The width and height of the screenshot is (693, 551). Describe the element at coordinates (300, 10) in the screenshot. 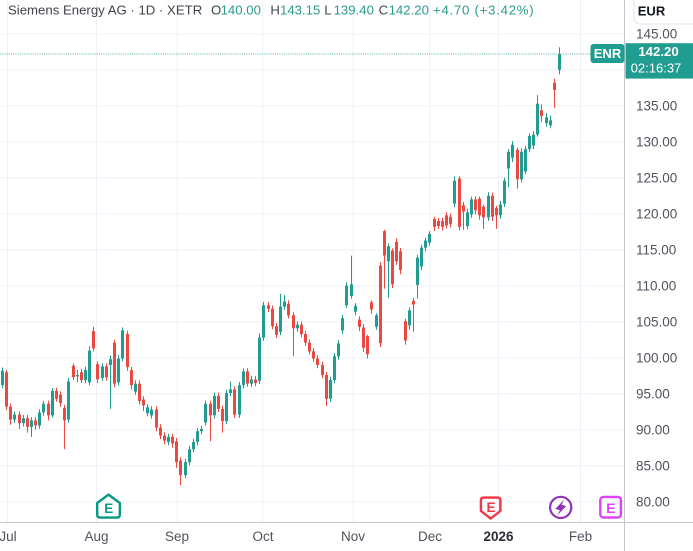

I see `svg-text: 143.15` at that location.